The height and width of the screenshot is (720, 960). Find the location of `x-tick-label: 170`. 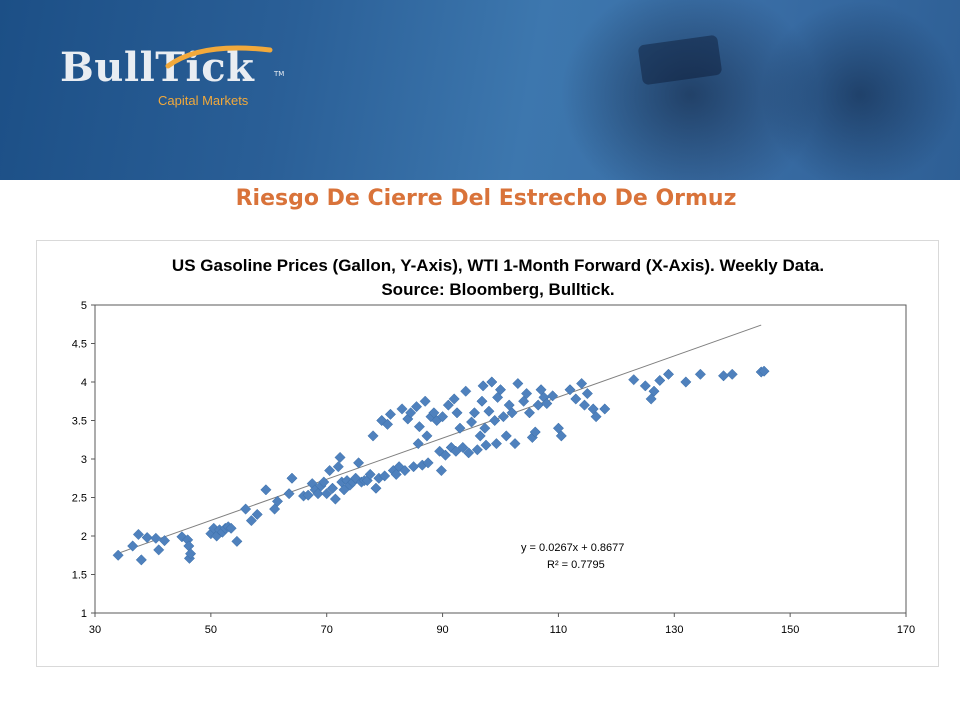

x-tick-label: 170 is located at coordinates (906, 630).